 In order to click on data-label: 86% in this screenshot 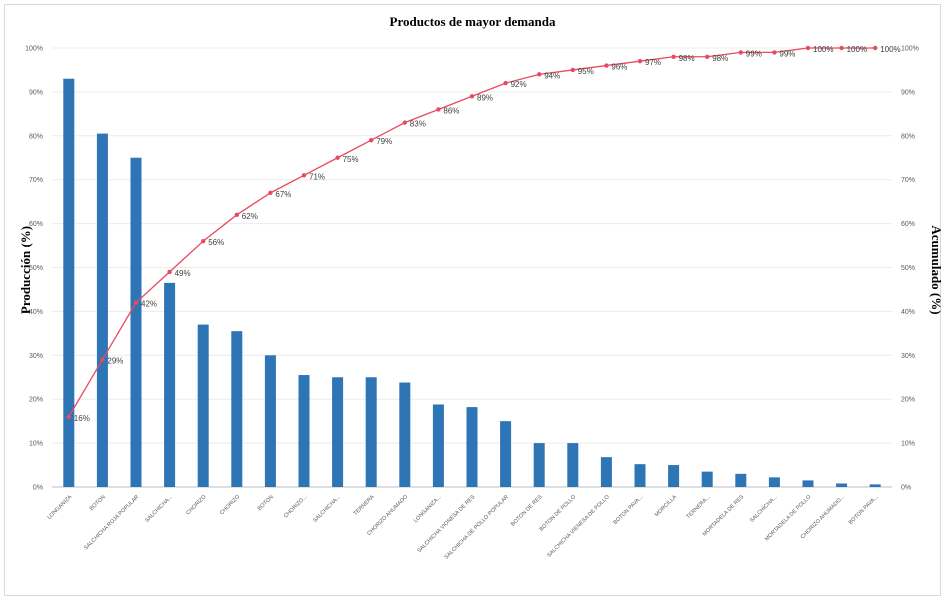, I will do `click(451, 110)`.